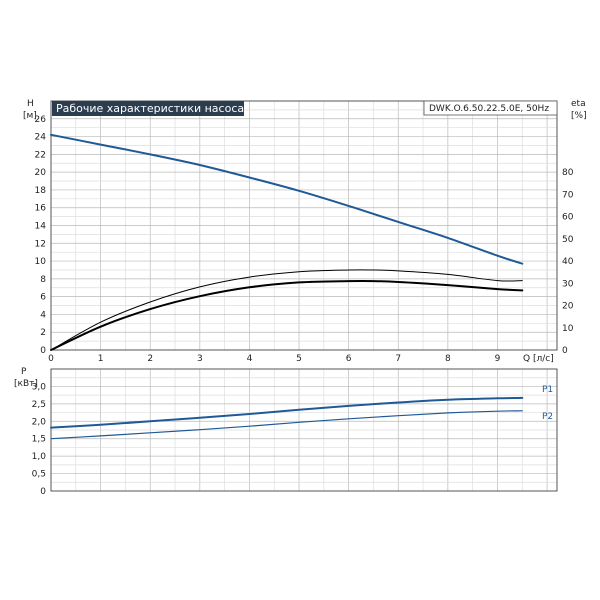 The image size is (600, 600). I want to click on x-tick-label: 5, so click(299, 359).